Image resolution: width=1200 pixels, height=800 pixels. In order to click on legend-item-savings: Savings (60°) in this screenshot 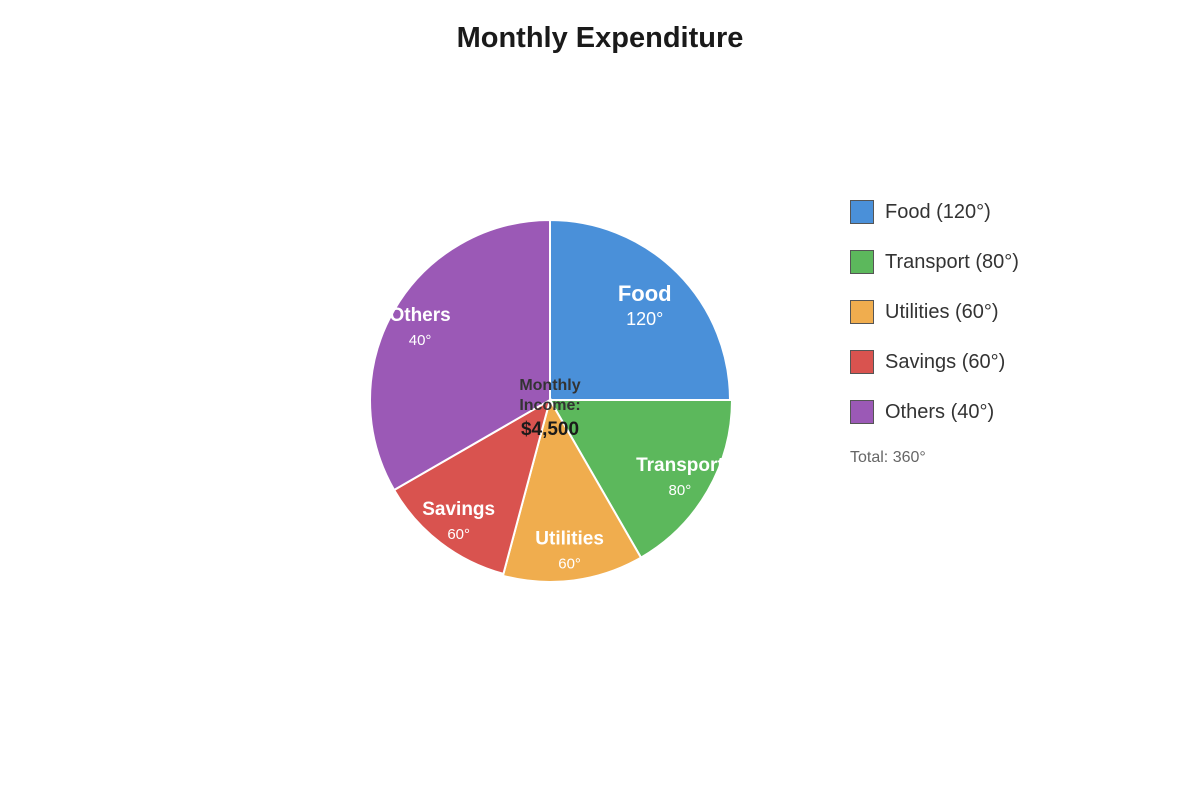, I will do `click(934, 362)`.